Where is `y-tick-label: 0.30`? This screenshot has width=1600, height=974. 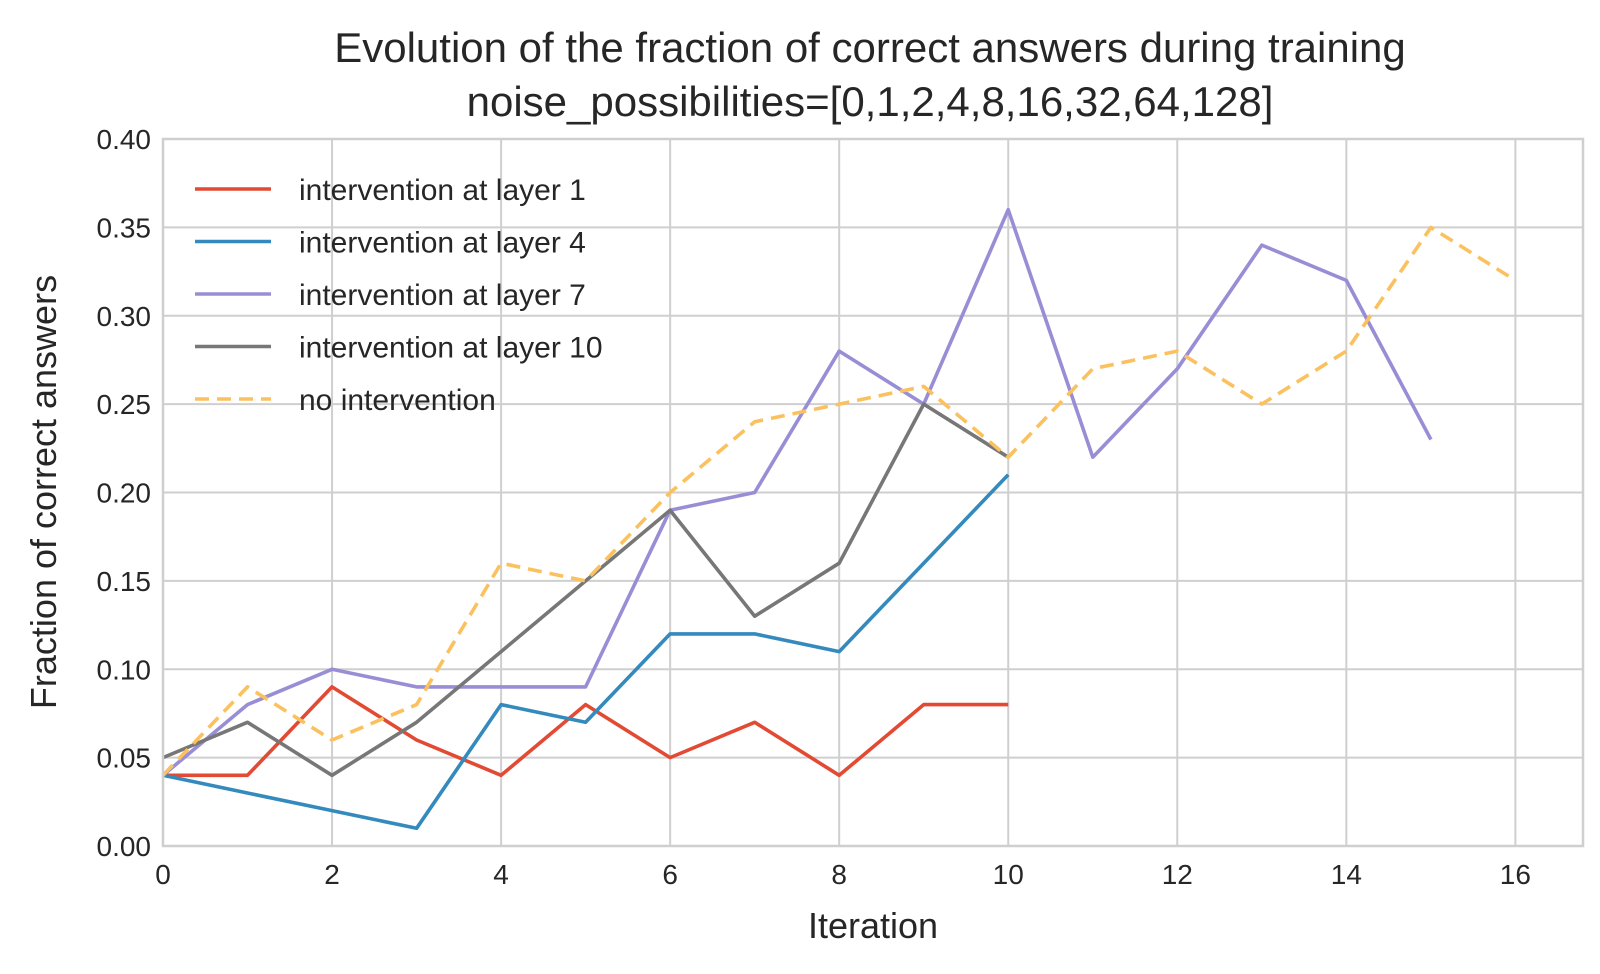
y-tick-label: 0.30 is located at coordinates (124, 316).